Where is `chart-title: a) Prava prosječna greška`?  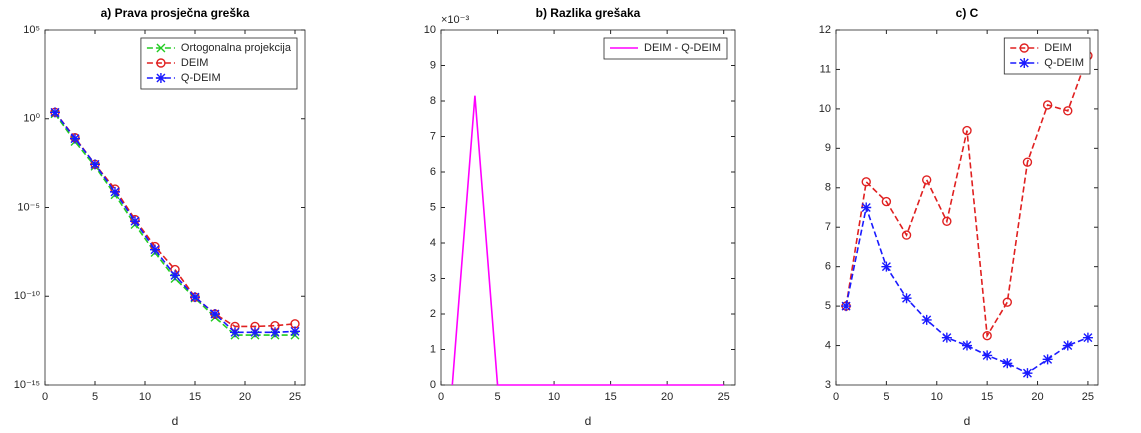
chart-title: a) Prava prosječna greška is located at coordinates (175, 13).